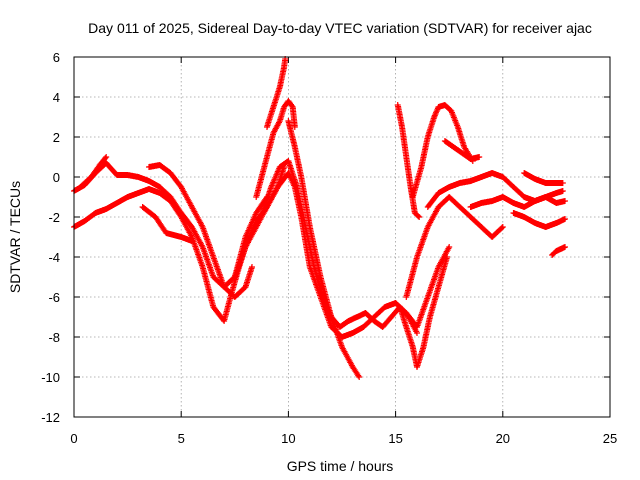 The height and width of the screenshot is (480, 640). Describe the element at coordinates (50, 377) in the screenshot. I see `y-tick-label: -10` at that location.